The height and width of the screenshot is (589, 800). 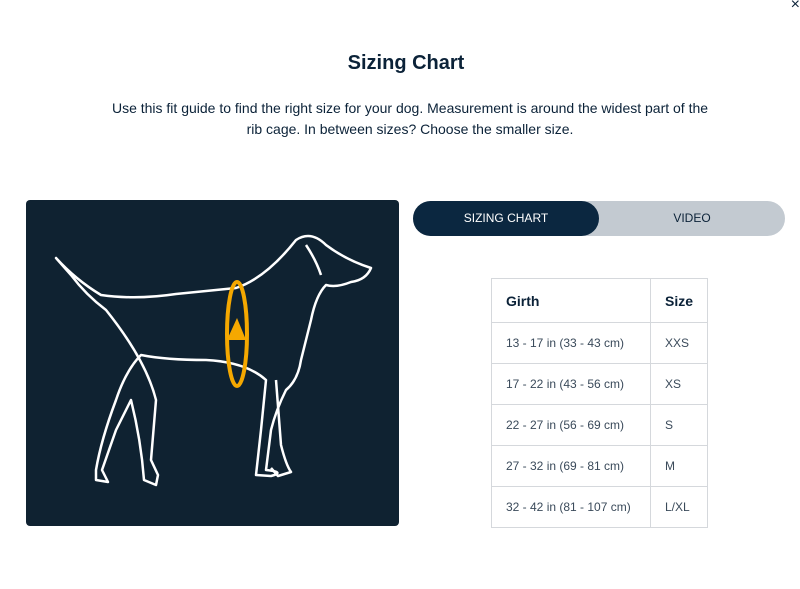 I want to click on table-row: 27 - 32 in (69 - 81 cm) M, so click(x=600, y=466).